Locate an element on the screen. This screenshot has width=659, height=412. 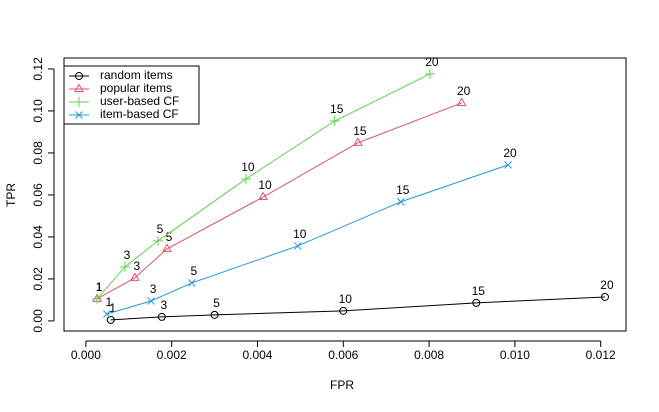
y-tick-label: 0.12 is located at coordinates (38, 69).